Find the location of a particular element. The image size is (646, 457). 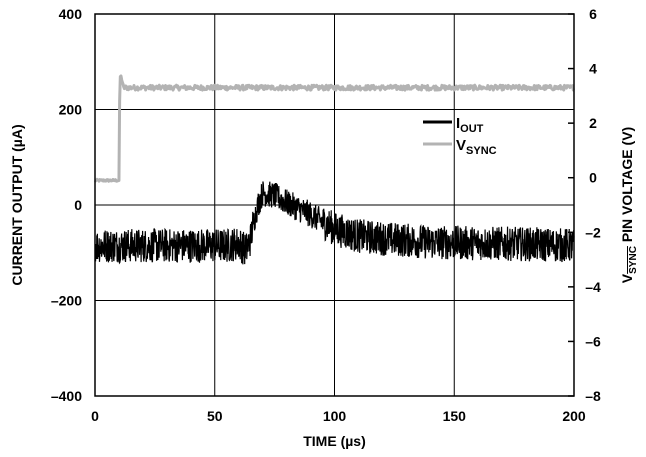

y-left-tick-label-4: –400 is located at coordinates (66, 396).